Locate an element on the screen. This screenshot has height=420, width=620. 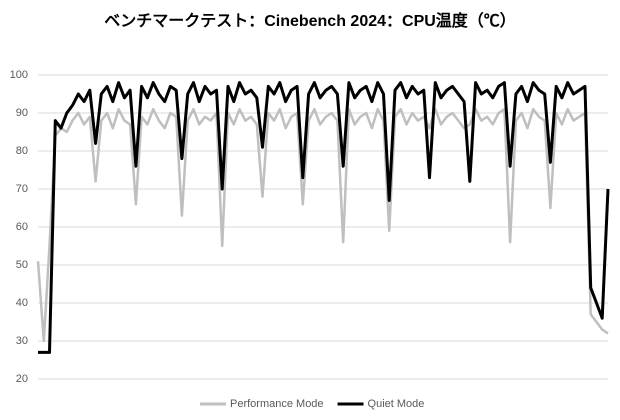
legend-label: Performance Mode is located at coordinates (277, 404).